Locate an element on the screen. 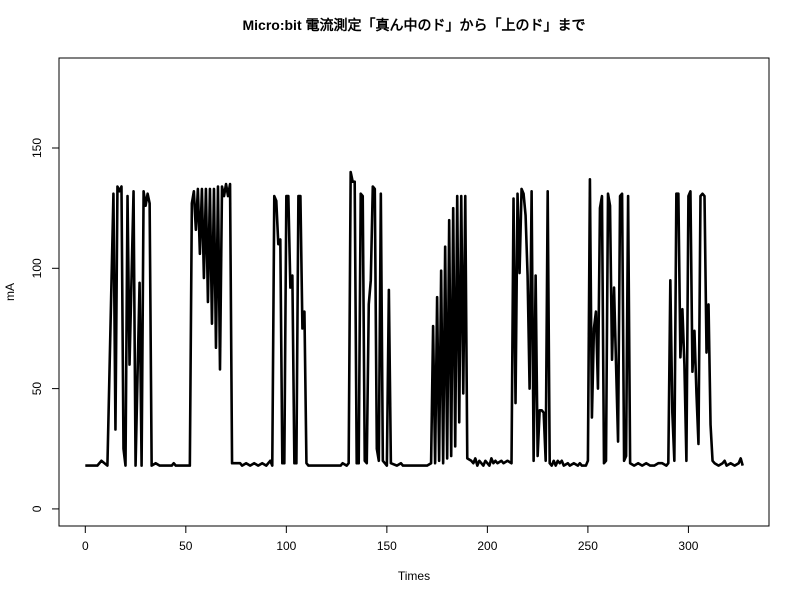  chart-title: Micro:bit 電流測定「真ん中のド」から「上のド」まで is located at coordinates (414, 25).